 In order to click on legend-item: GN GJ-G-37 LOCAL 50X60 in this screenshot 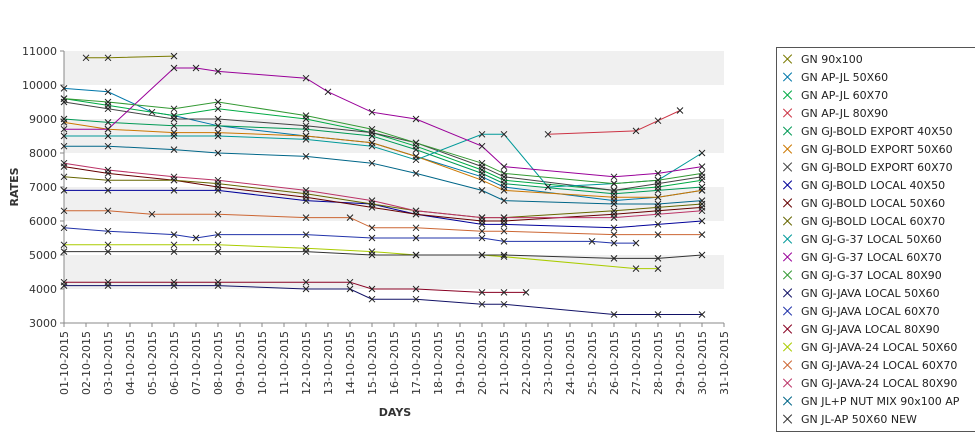, I will do `click(862, 239)`.